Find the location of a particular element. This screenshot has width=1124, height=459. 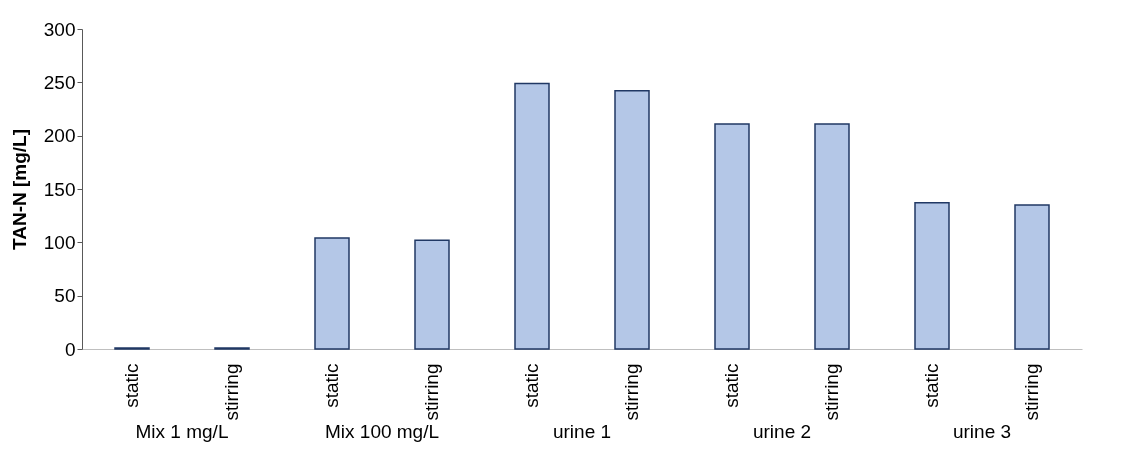

y-tick-label: 100 is located at coordinates (59, 242).